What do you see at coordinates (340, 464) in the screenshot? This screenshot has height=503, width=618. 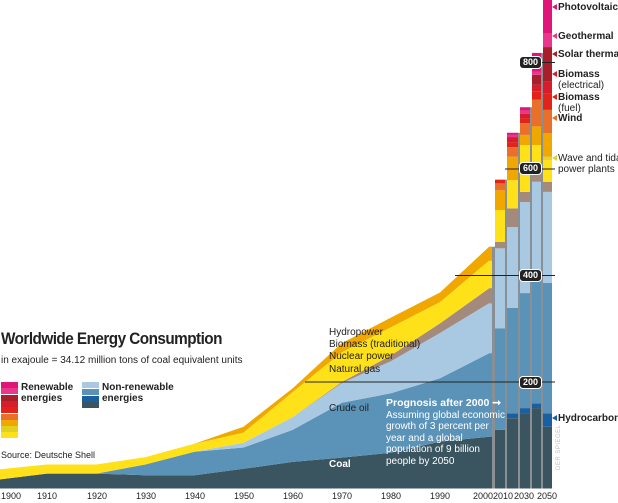 I see `label-coal: Coal` at bounding box center [340, 464].